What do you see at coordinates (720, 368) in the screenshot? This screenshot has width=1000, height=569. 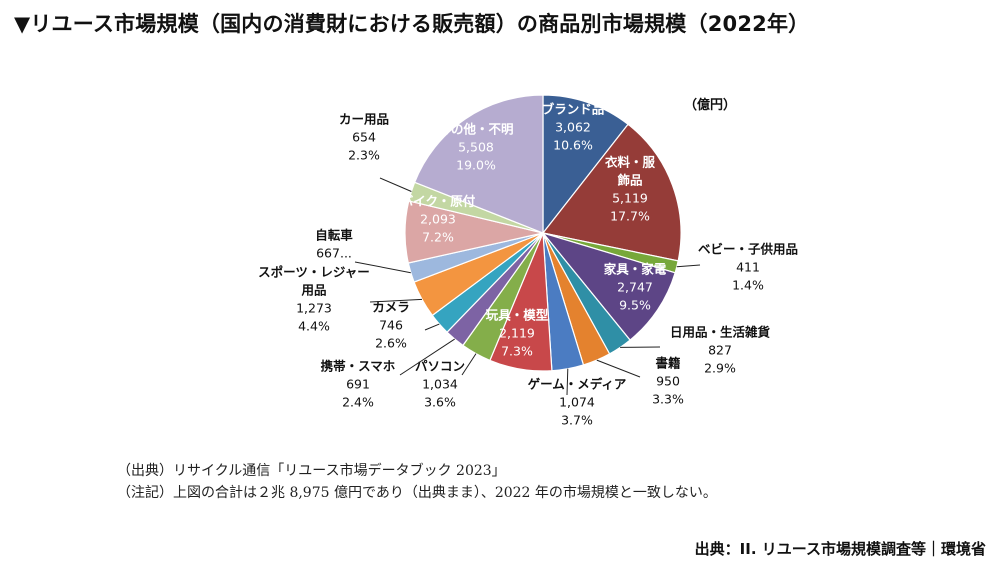 I see `slice-label-line-4-2: 2.9%` at bounding box center [720, 368].